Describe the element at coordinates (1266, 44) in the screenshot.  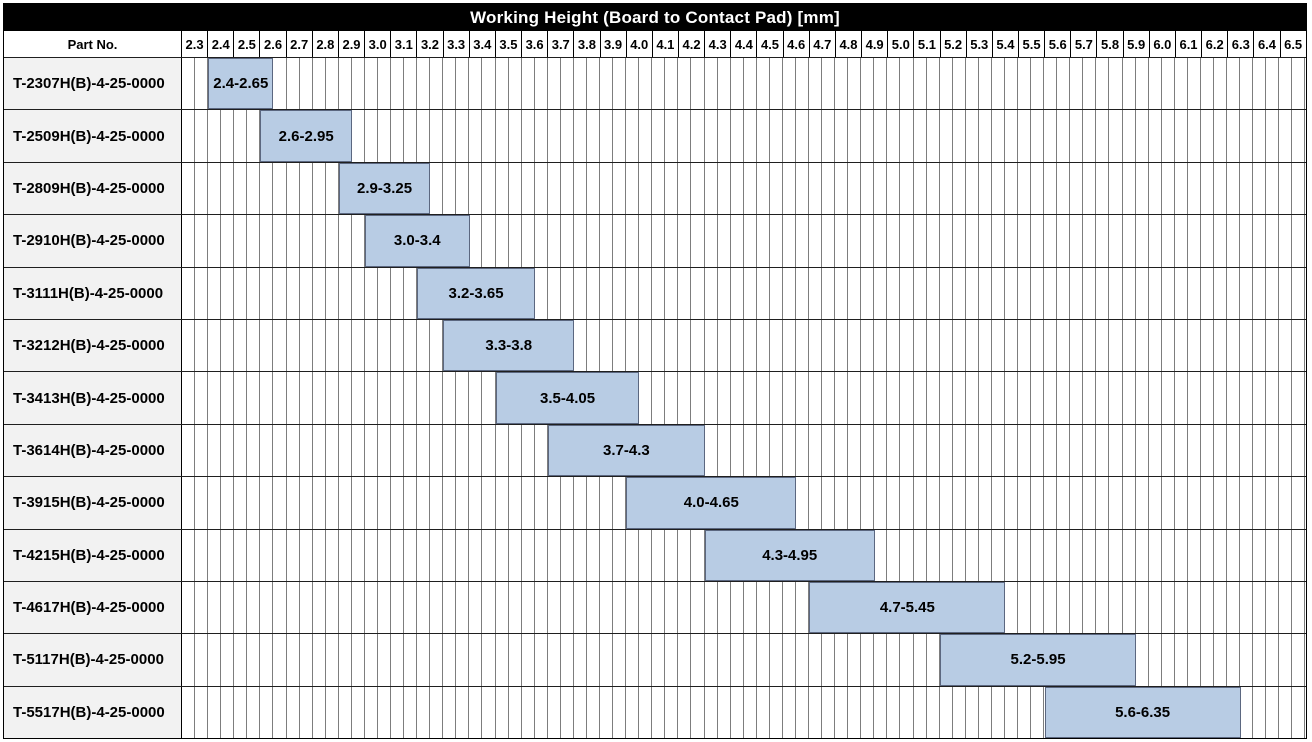
I see `axis-tick-label: 6.4` at that location.